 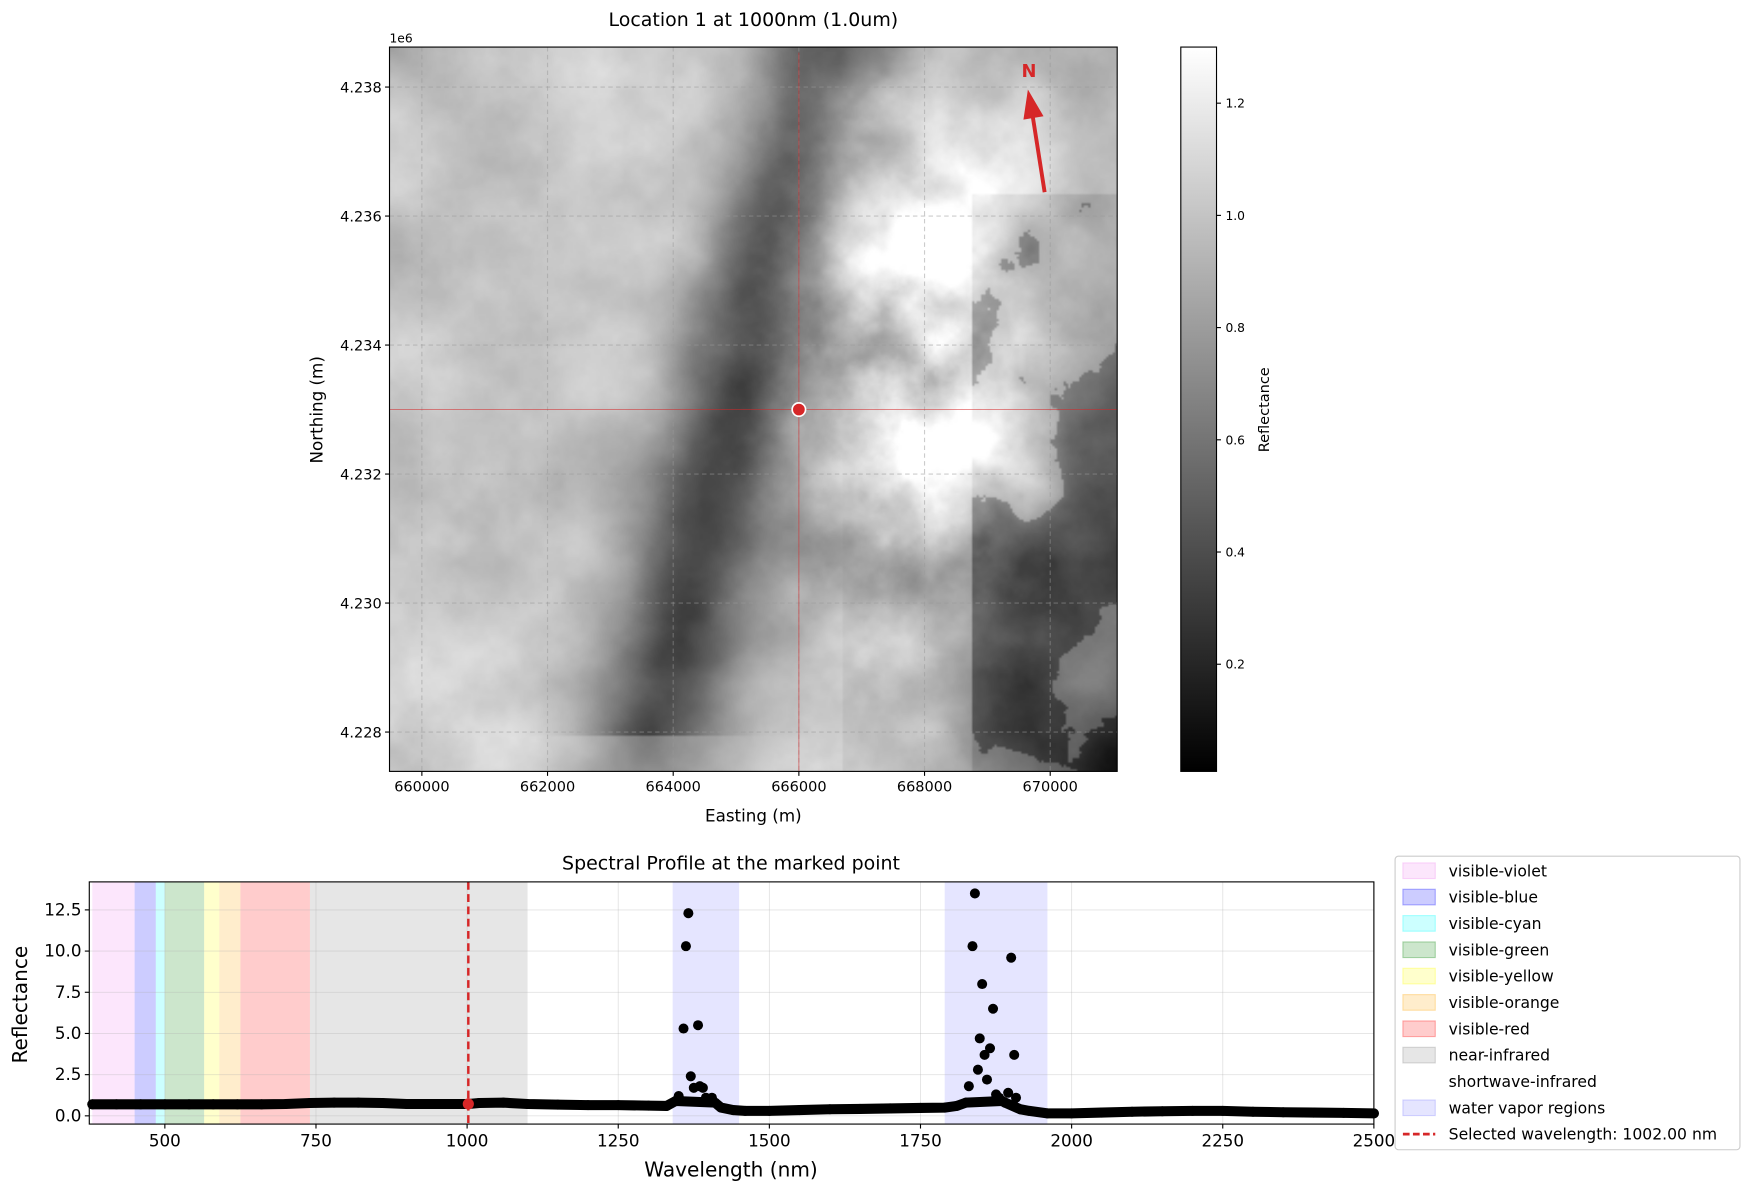 What do you see at coordinates (401, 39) in the screenshot?
I see `y-offset-label: 1e6` at bounding box center [401, 39].